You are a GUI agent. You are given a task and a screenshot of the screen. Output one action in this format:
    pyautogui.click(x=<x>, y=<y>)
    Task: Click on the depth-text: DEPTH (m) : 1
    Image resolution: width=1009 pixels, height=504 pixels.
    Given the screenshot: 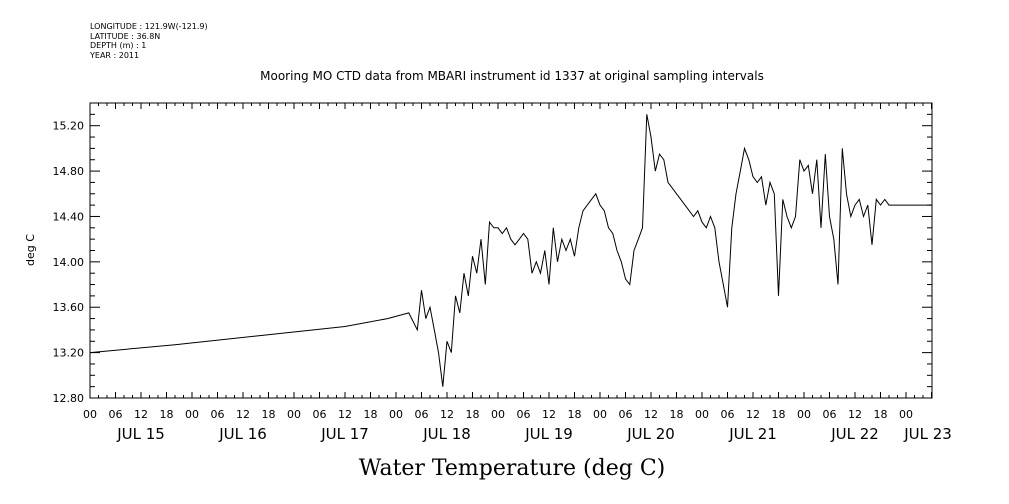 What is the action you would take?
    pyautogui.click(x=118, y=45)
    